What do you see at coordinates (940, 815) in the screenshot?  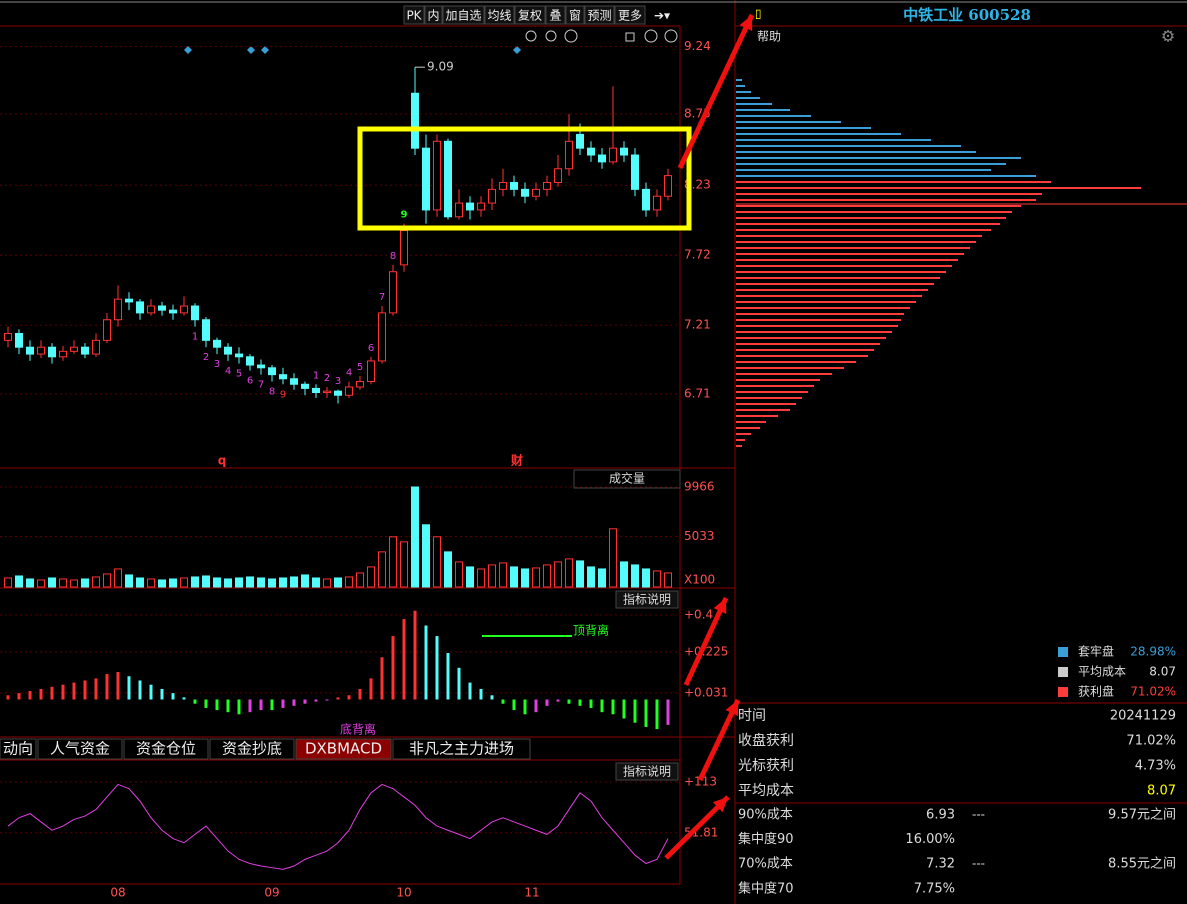 I see `cost-value: 6.93` at bounding box center [940, 815].